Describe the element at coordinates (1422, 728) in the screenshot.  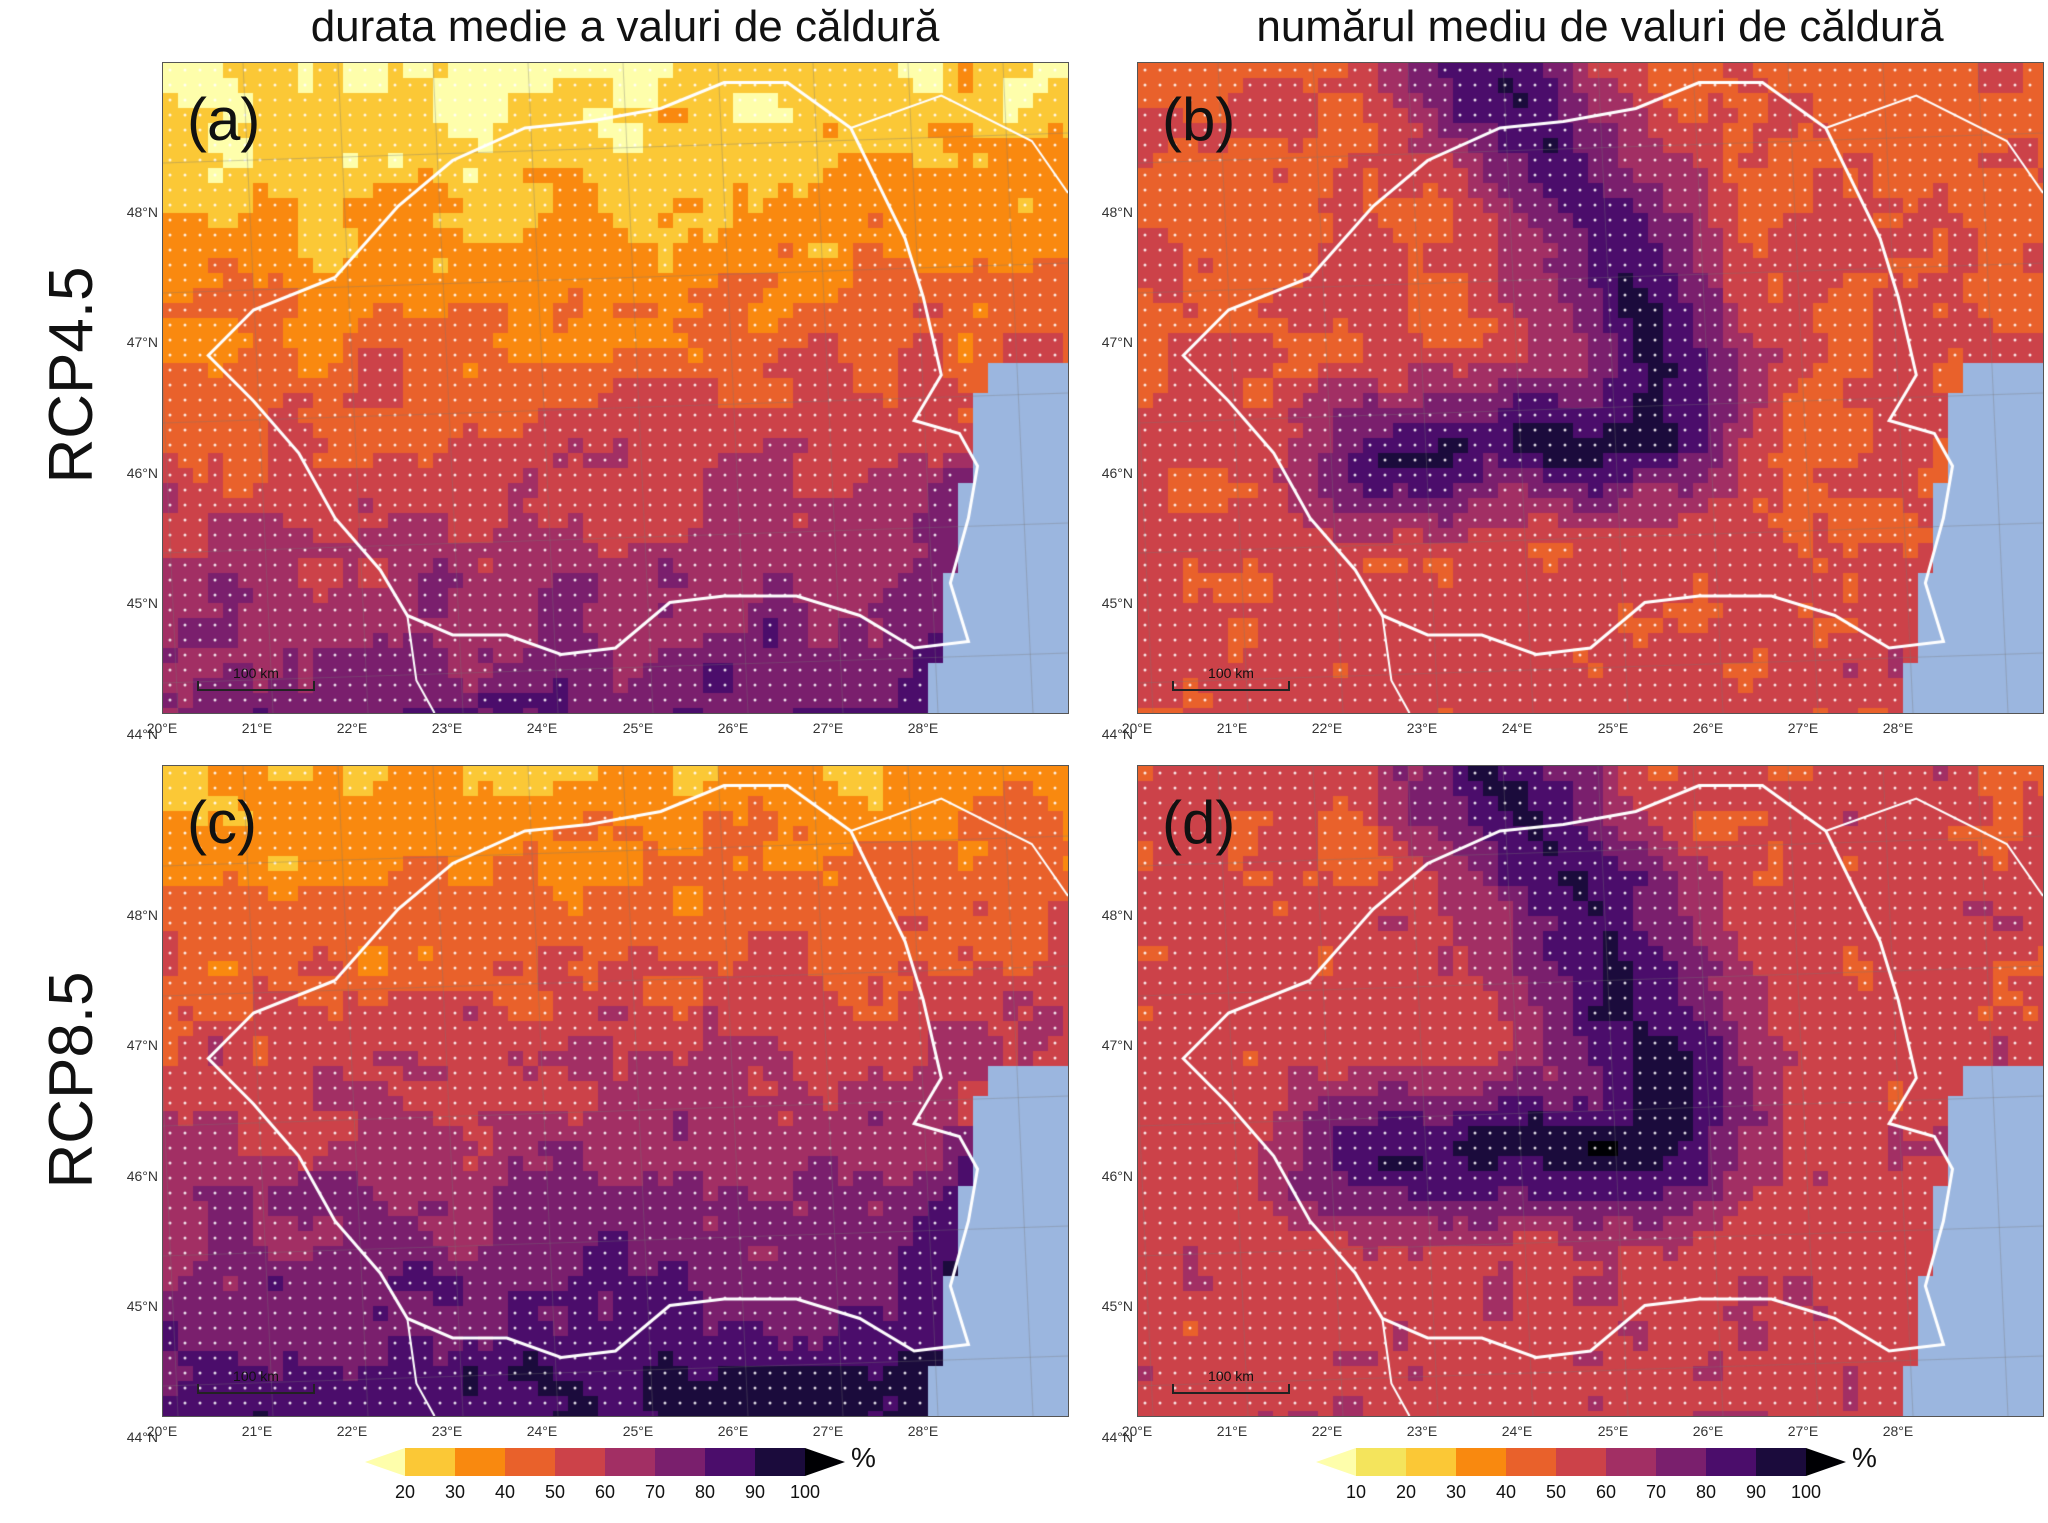
I see `lon-tick-label: 23°E` at that location.